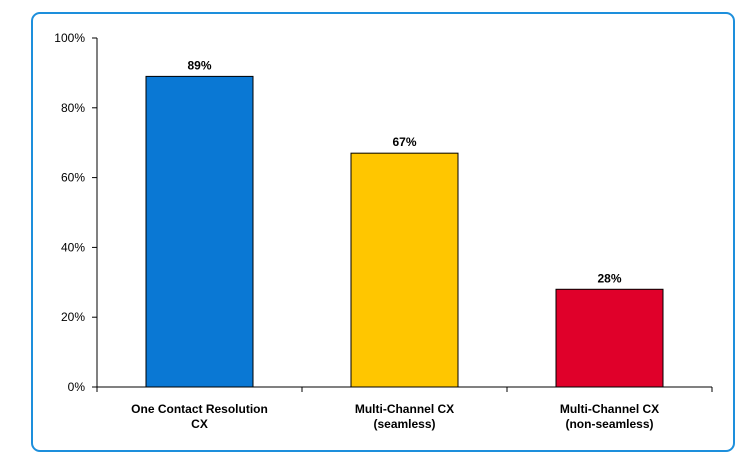 This screenshot has width=740, height=468. I want to click on y-tick-label: 0%, so click(77, 387).